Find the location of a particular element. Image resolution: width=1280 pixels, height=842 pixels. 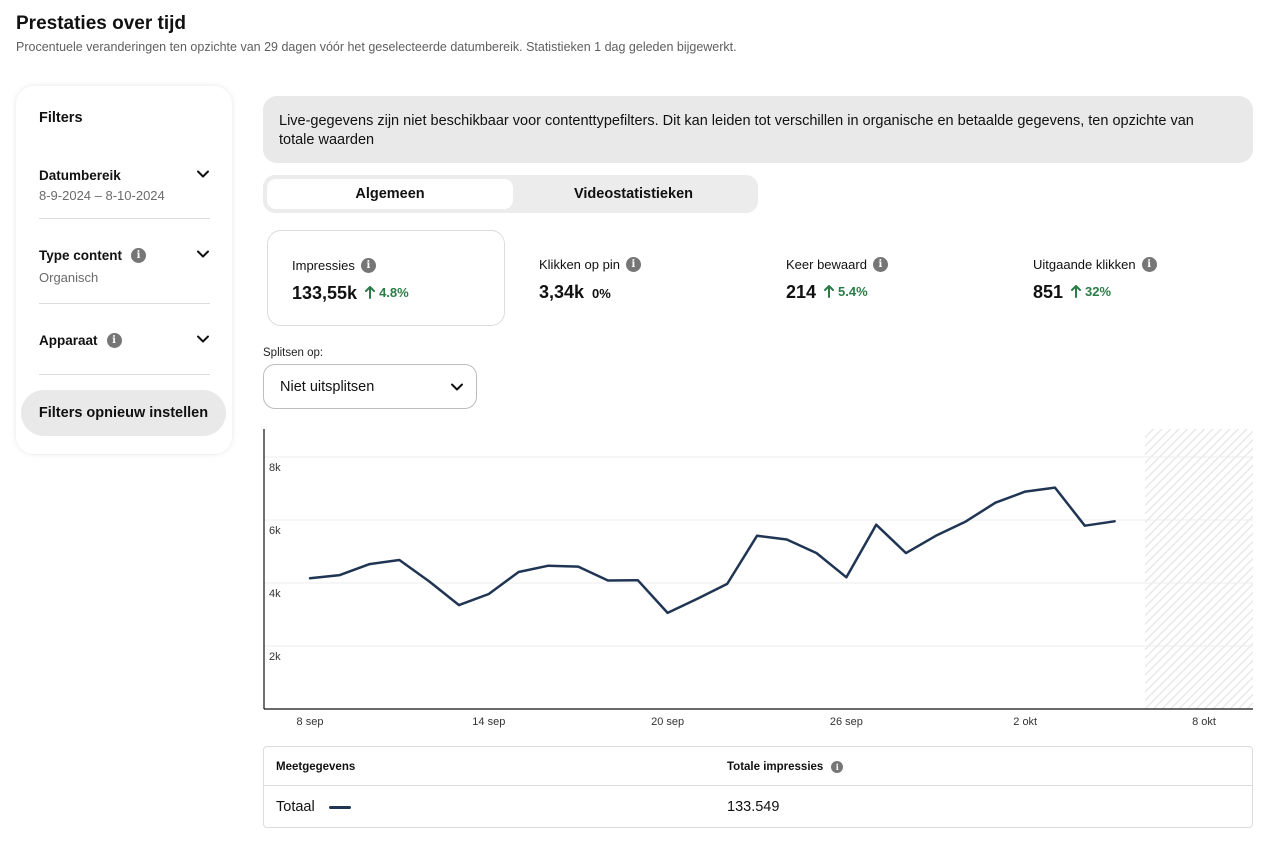

y-tick-label: 6k is located at coordinates (275, 531).